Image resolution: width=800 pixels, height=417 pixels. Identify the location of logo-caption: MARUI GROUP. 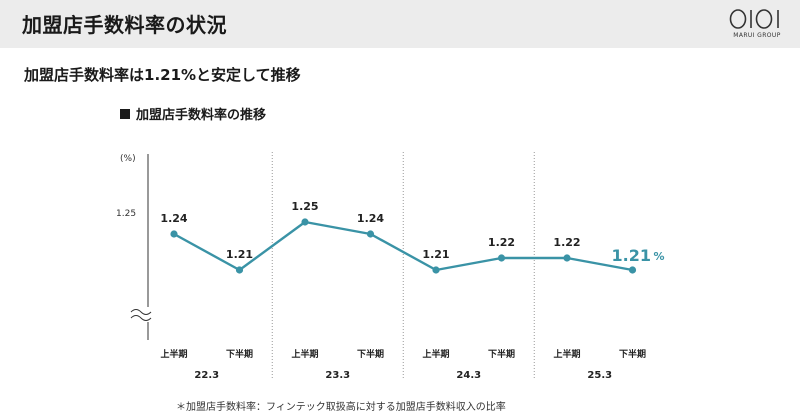
(757, 35).